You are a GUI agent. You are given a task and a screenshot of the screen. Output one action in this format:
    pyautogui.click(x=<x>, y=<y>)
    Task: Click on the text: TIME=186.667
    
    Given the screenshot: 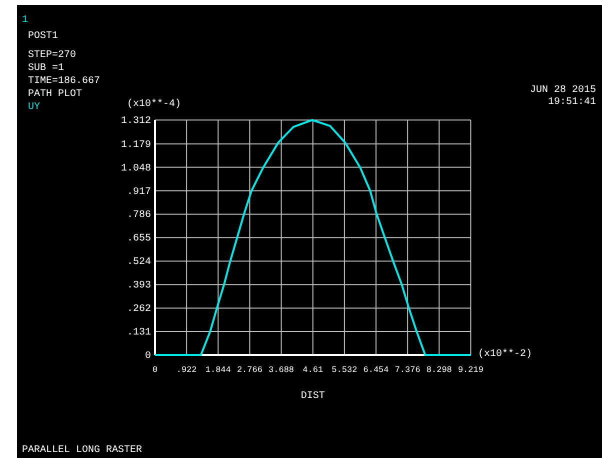 What is the action you would take?
    pyautogui.click(x=64, y=81)
    